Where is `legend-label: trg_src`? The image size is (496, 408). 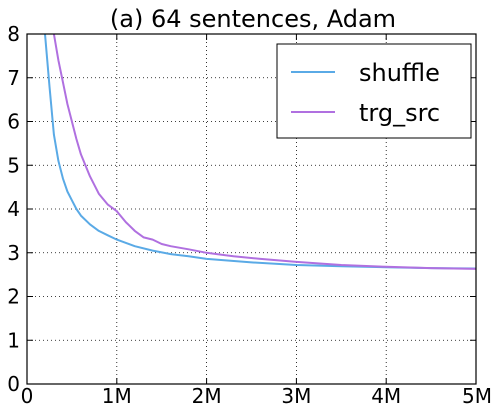
legend-label: trg_src is located at coordinates (399, 113).